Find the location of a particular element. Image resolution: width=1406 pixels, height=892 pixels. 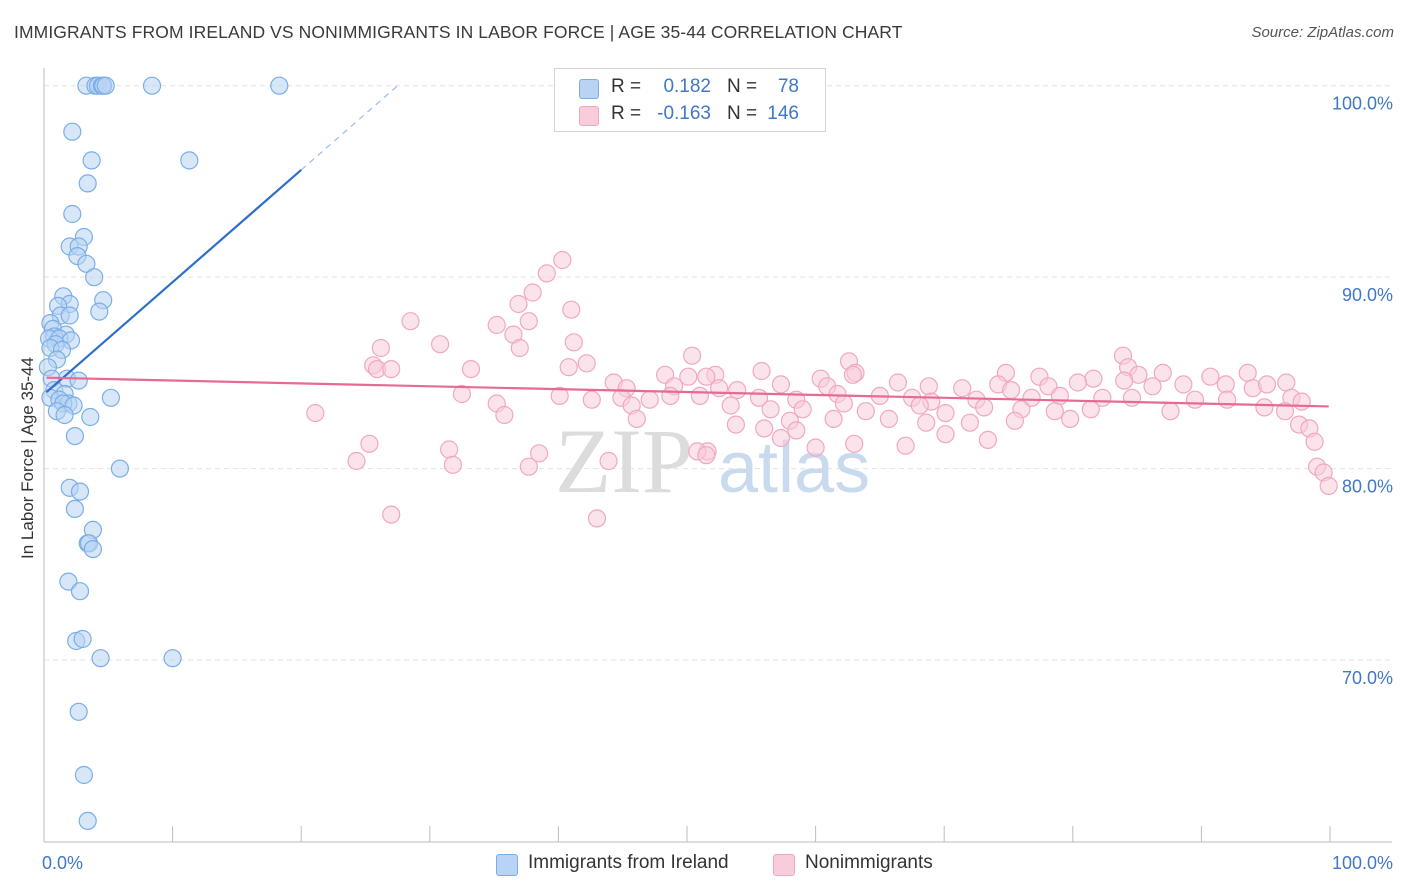

bottom-legend-swatch-blue is located at coordinates (507, 865).